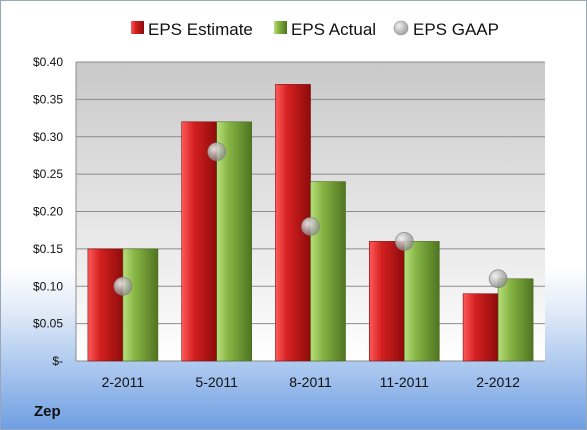 The width and height of the screenshot is (587, 430). Describe the element at coordinates (405, 382) in the screenshot. I see `x-tick-label: 11-2011` at that location.